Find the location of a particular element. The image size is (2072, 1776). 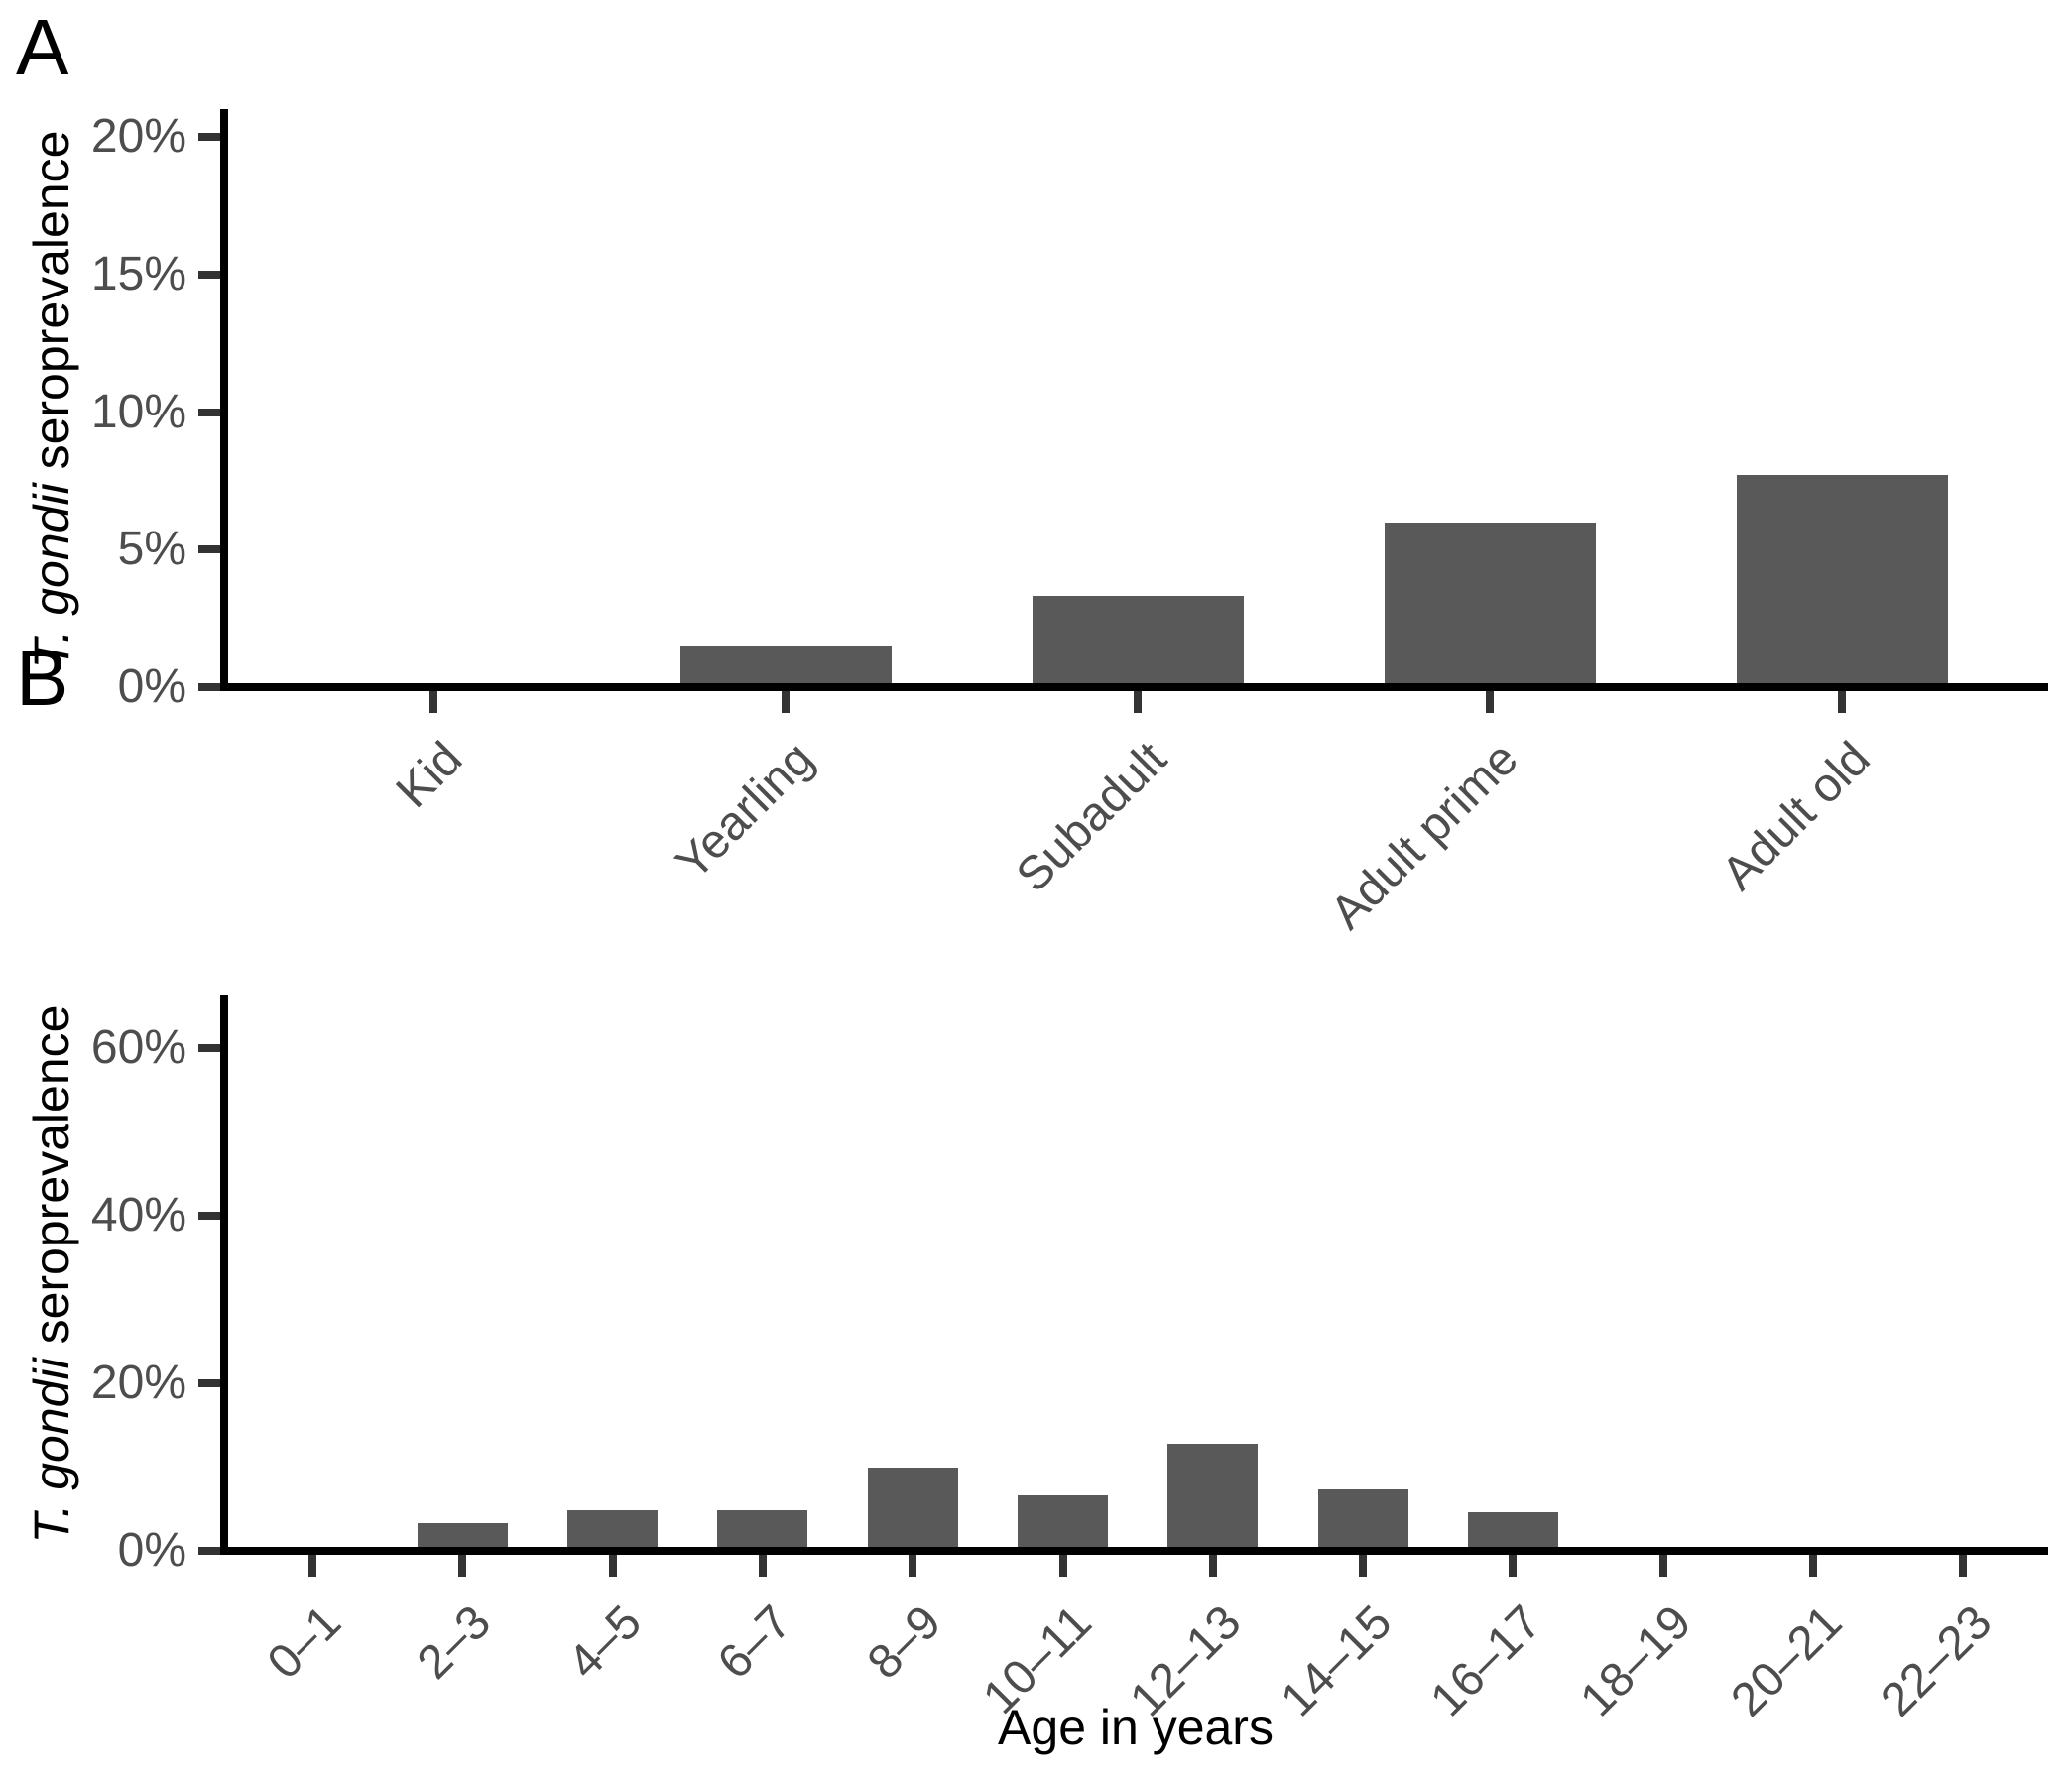

panel-b-letter: B is located at coordinates (43, 678).